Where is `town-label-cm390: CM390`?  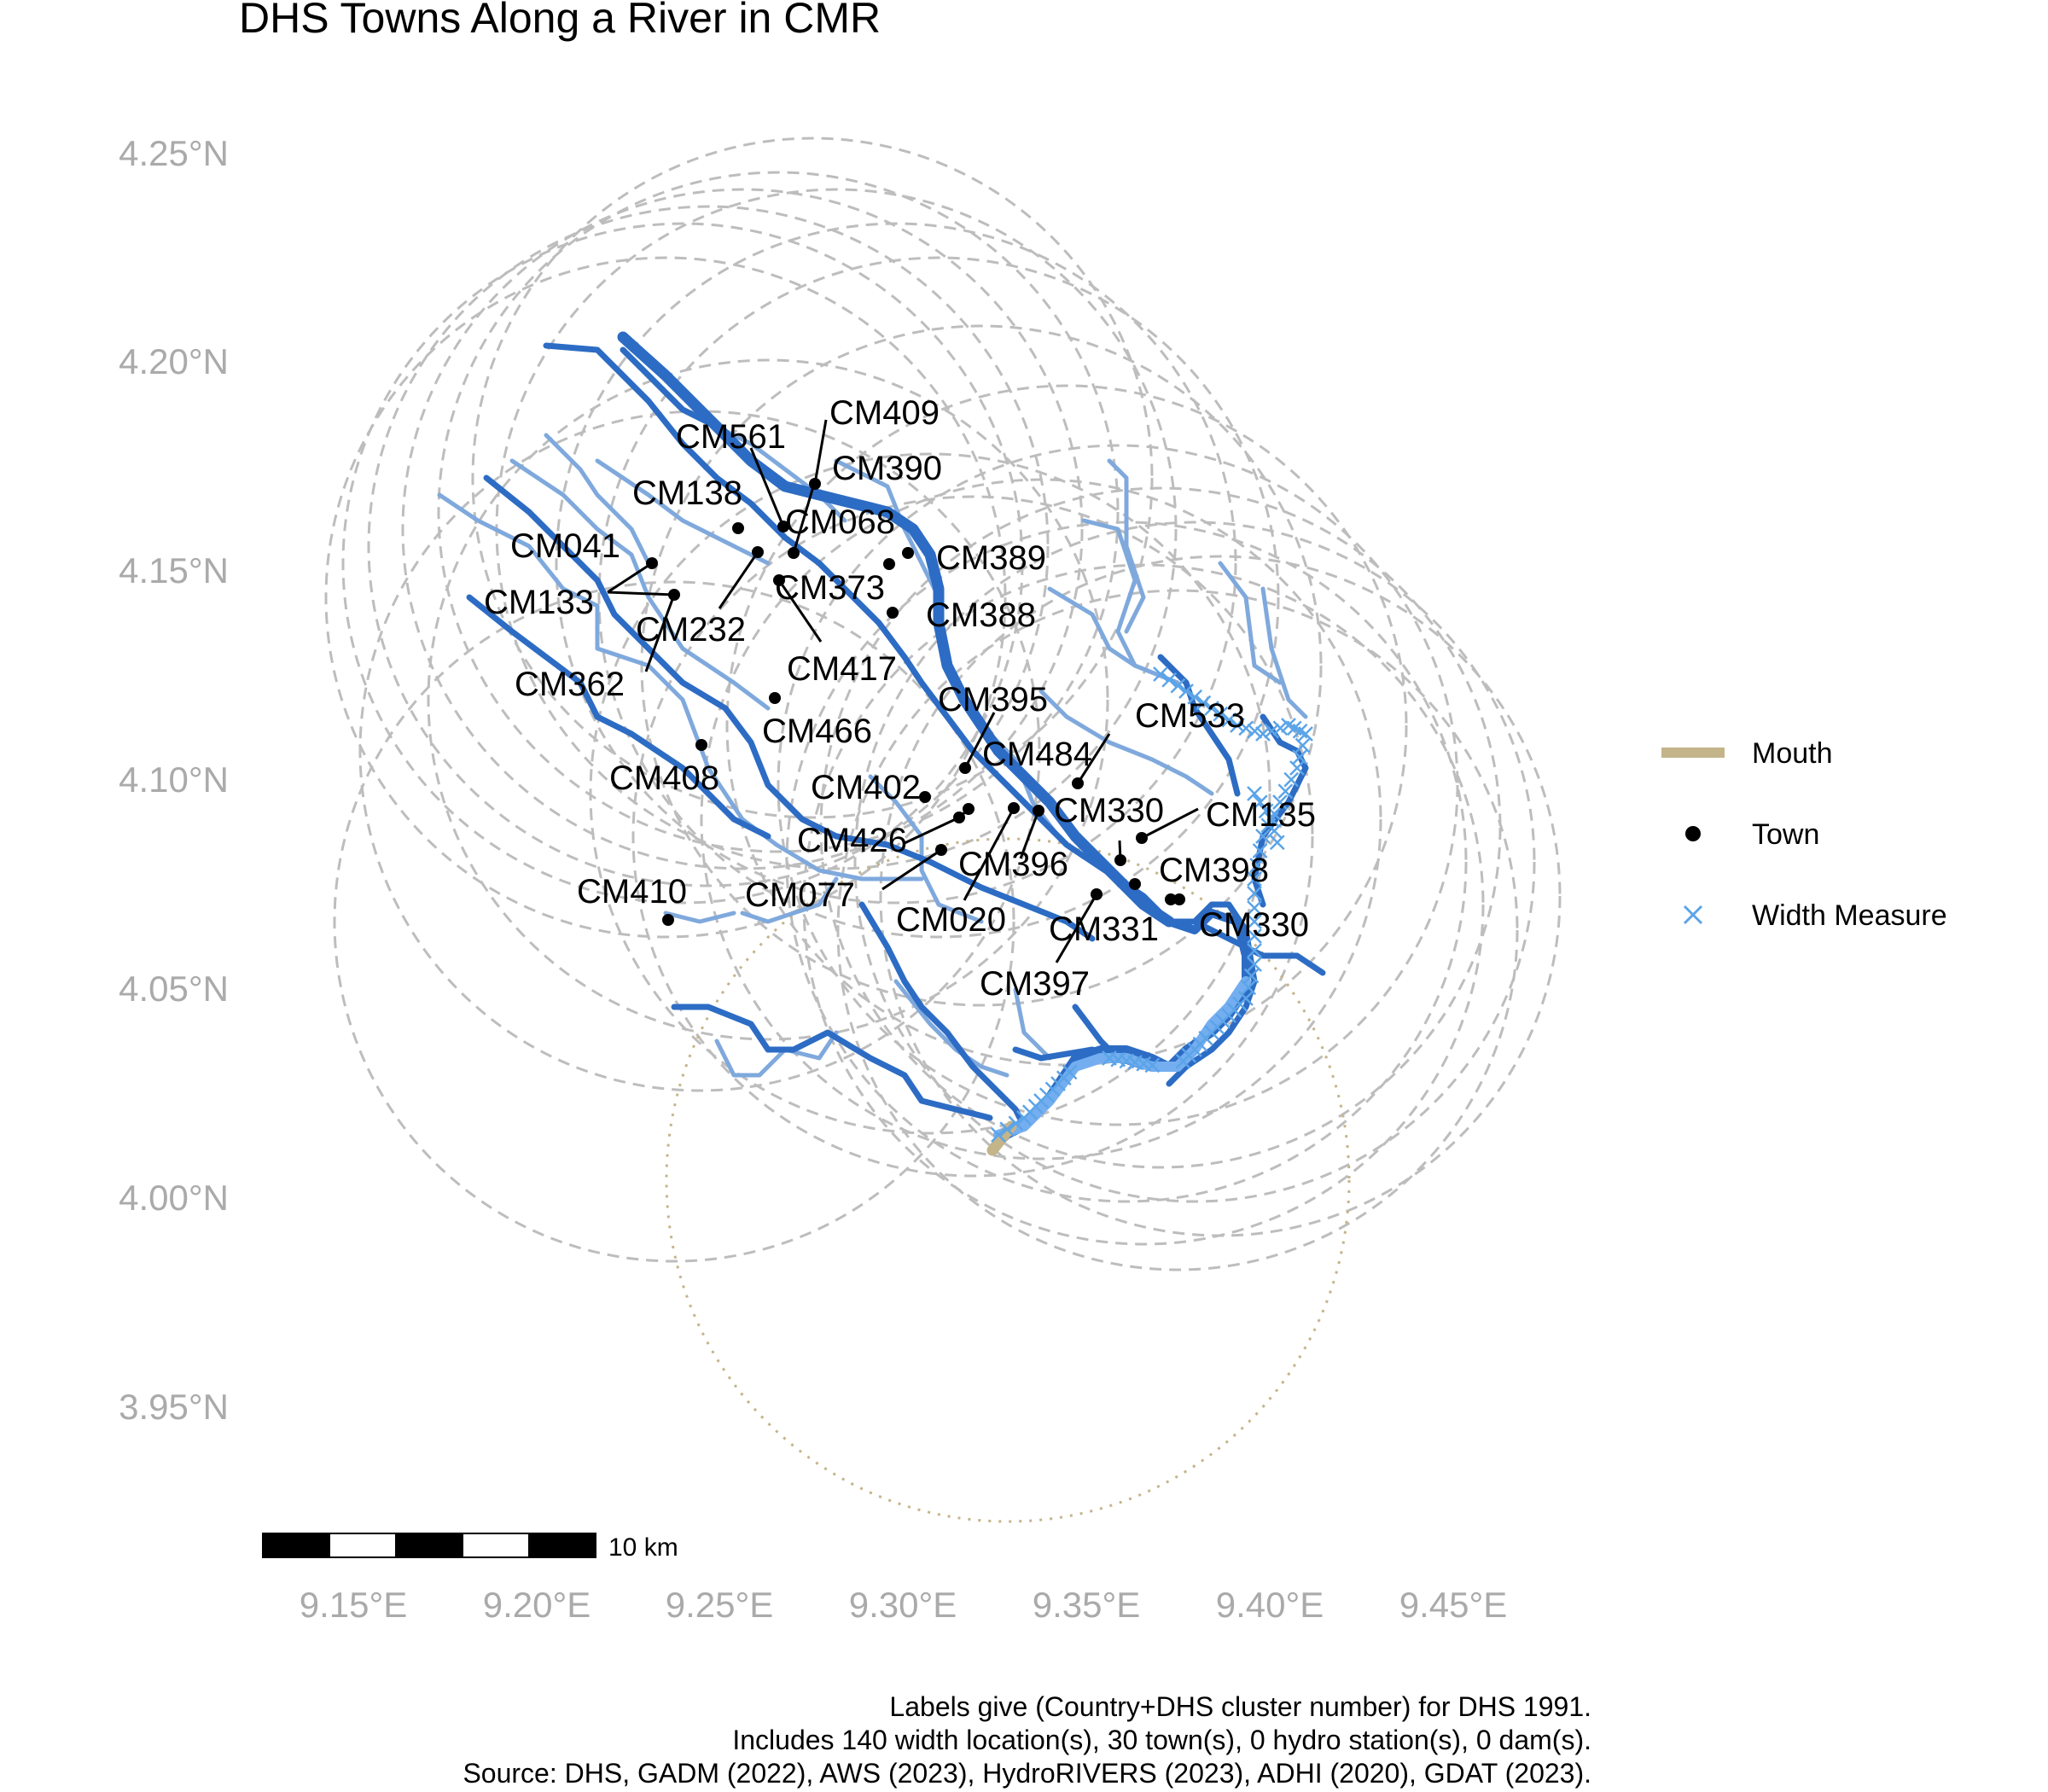
town-label-cm390: CM390 is located at coordinates (887, 469).